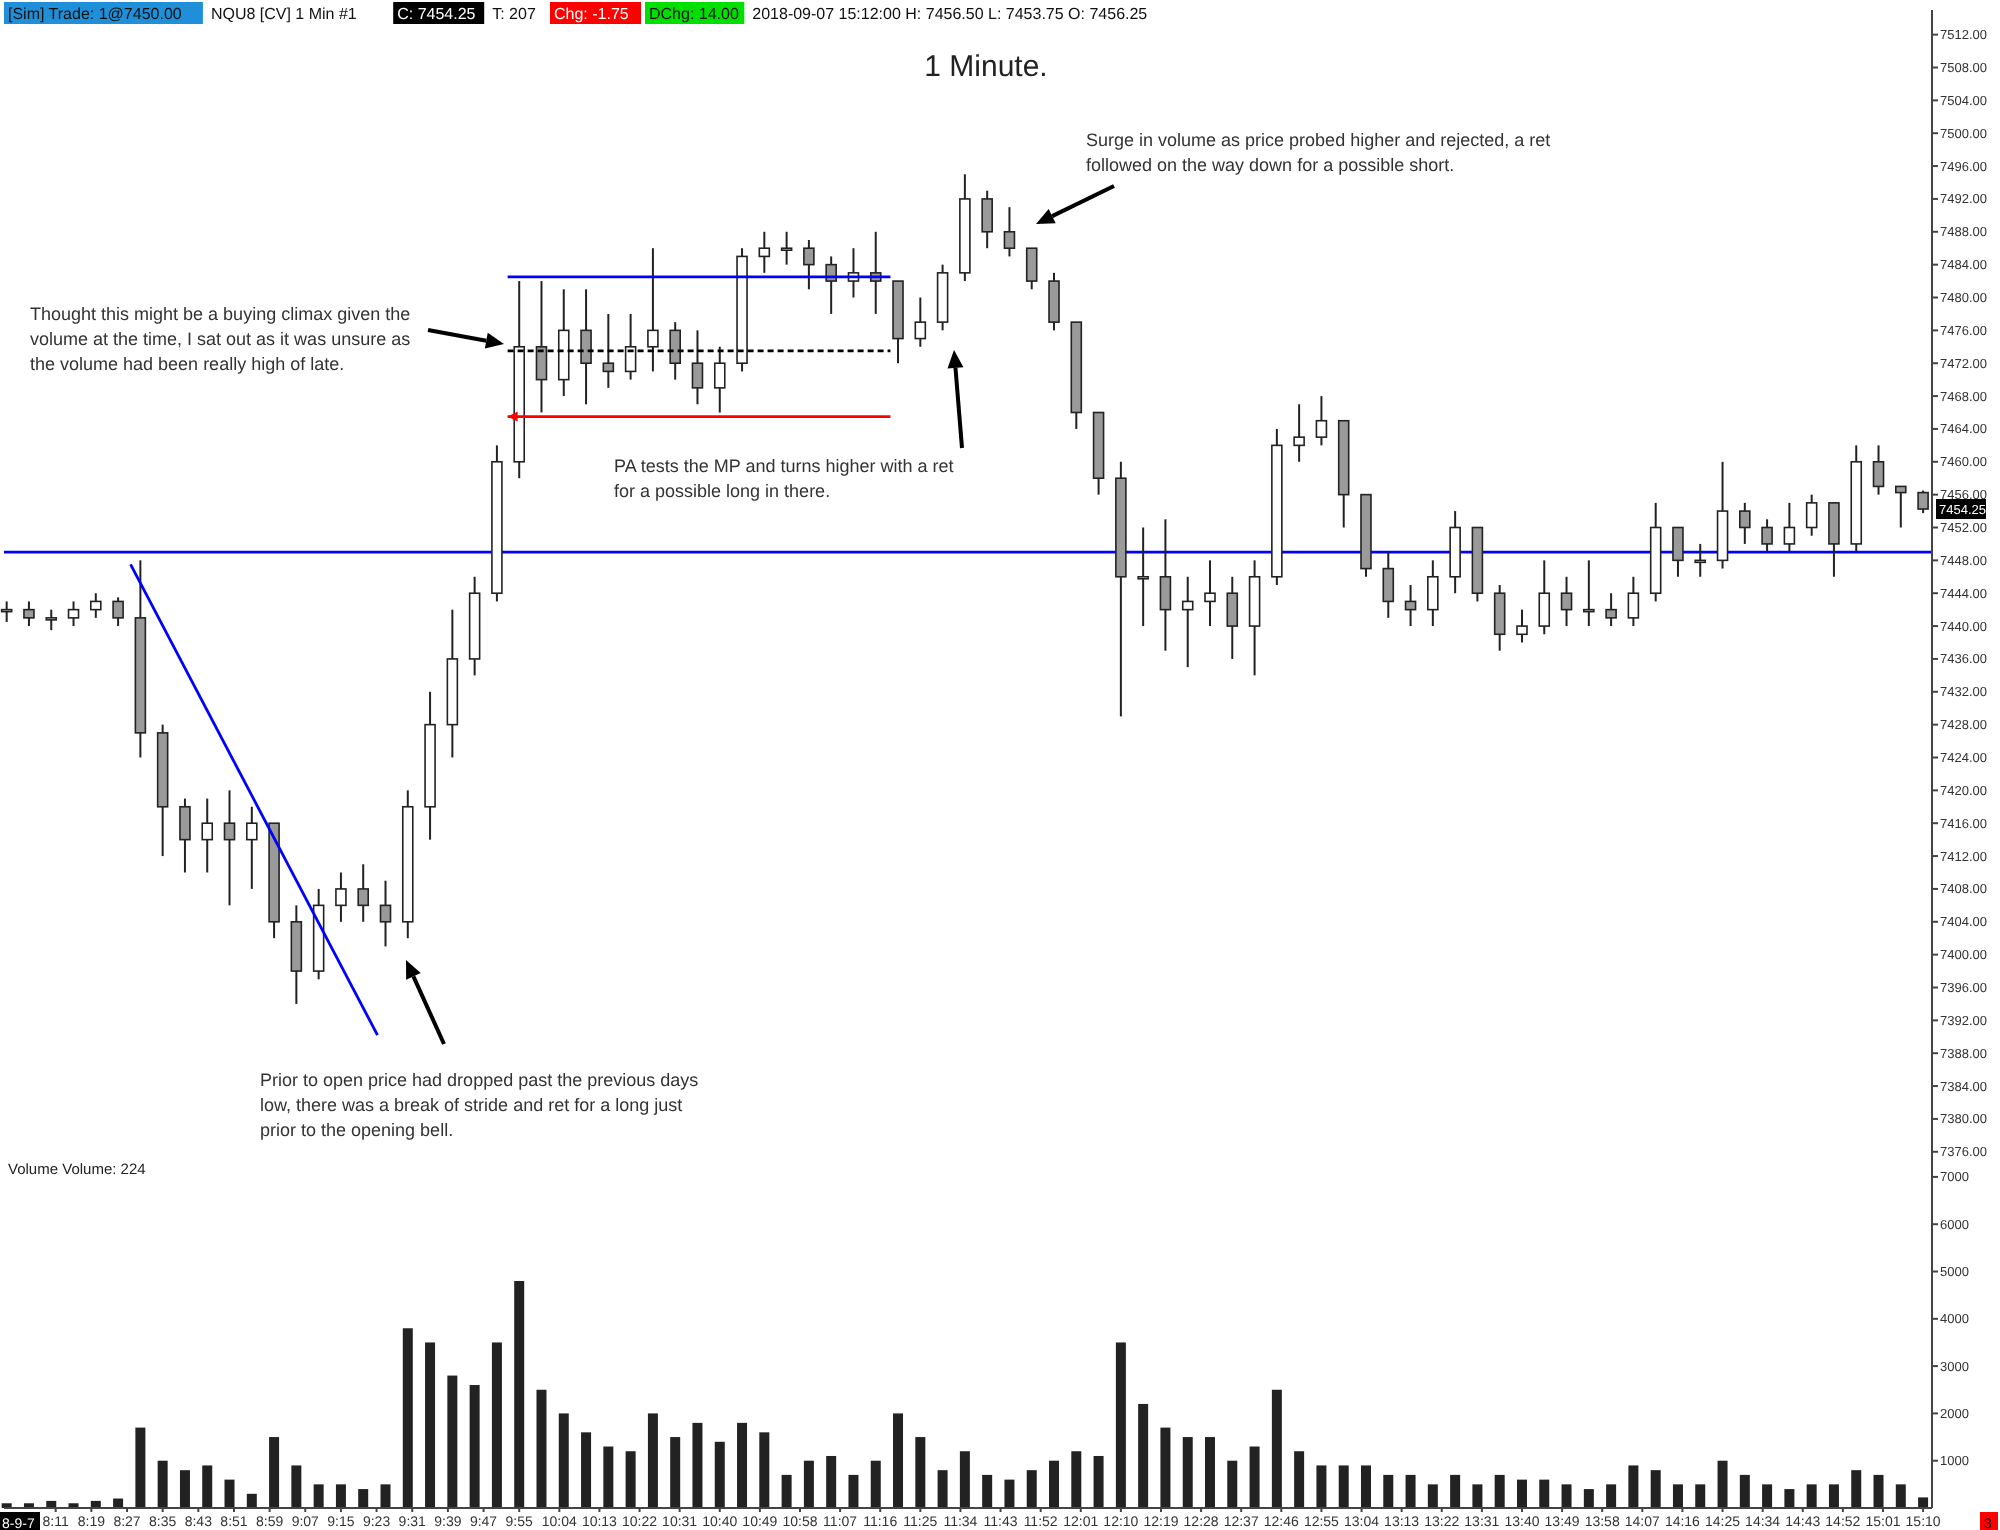  Describe the element at coordinates (284, 14) in the screenshot. I see `annotation: NQU8 [CV] 1 Min #1` at that location.